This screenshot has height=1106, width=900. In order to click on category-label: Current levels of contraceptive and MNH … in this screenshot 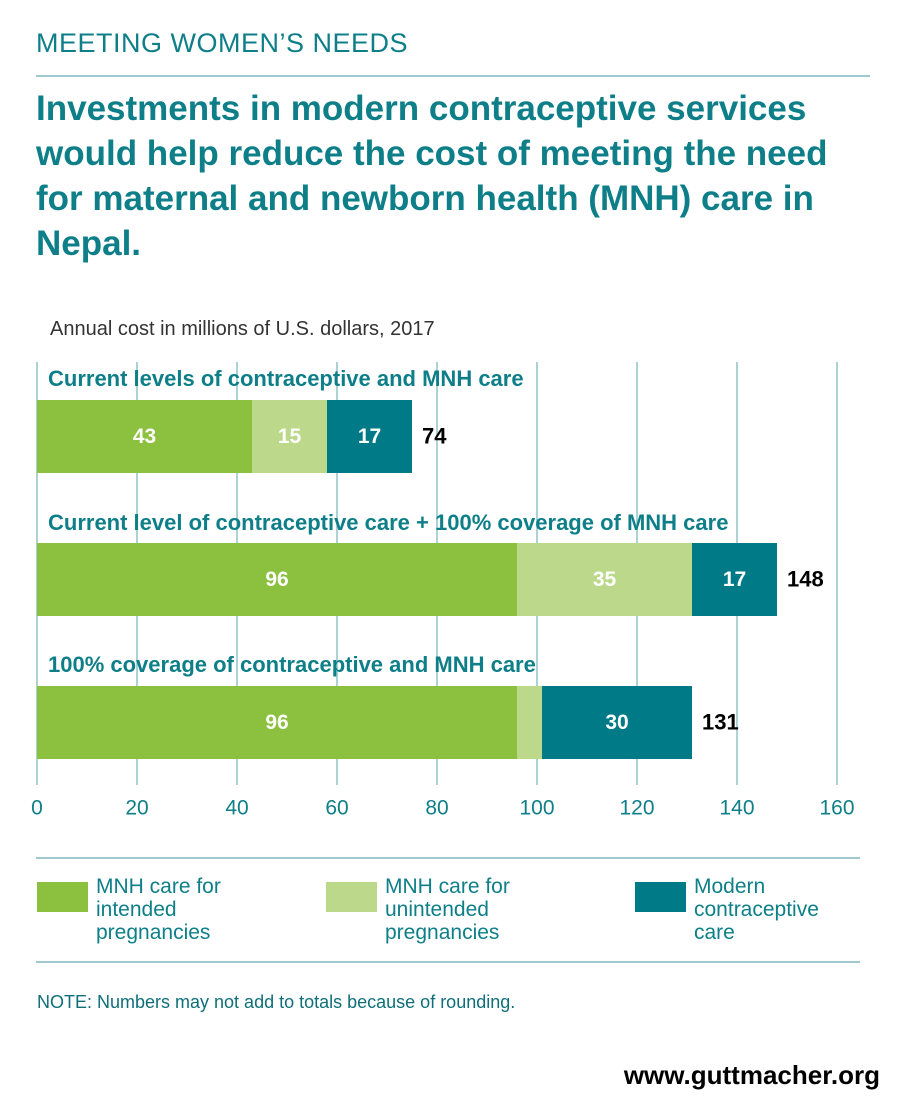, I will do `click(286, 378)`.